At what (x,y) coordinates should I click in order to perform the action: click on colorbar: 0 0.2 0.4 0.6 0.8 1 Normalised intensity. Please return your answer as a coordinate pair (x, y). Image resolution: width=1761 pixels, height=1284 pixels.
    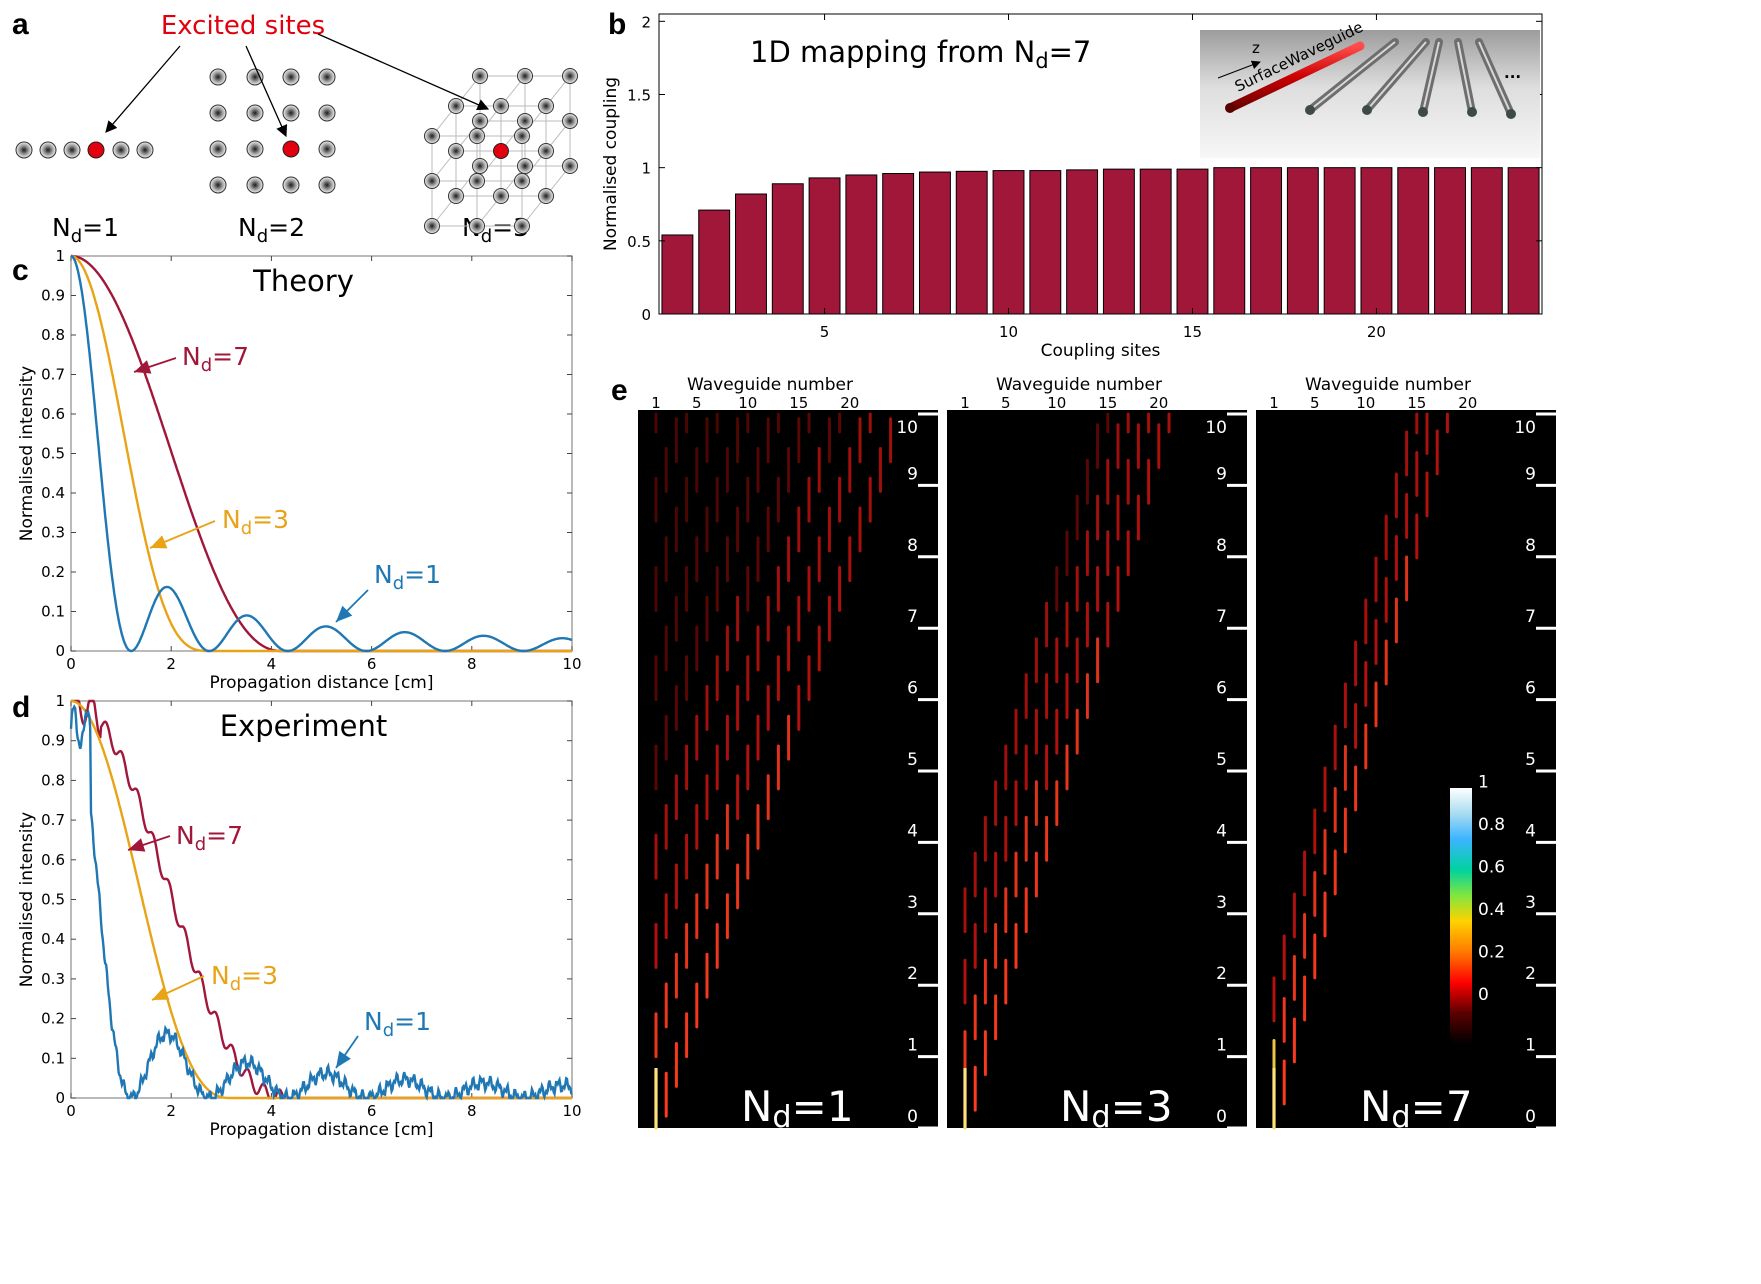
    Looking at the image, I should click on (1466, 908).